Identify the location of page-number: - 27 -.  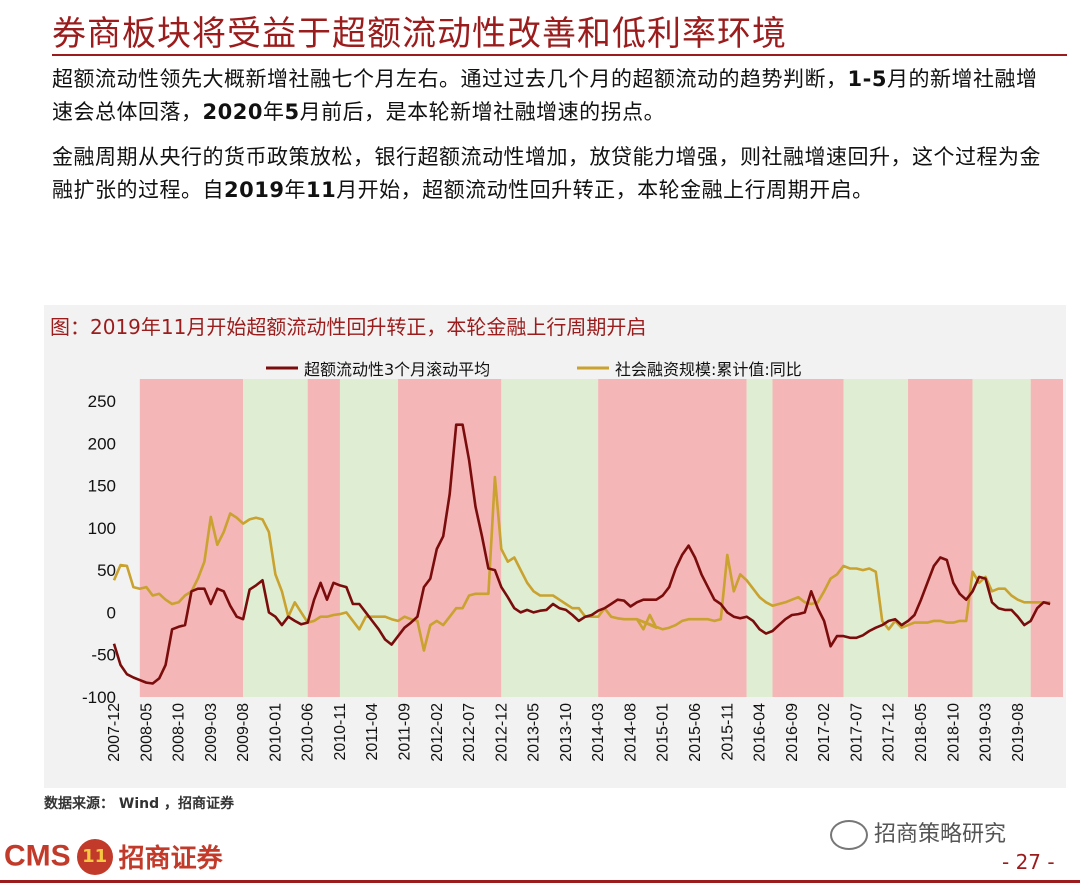
(1028, 862).